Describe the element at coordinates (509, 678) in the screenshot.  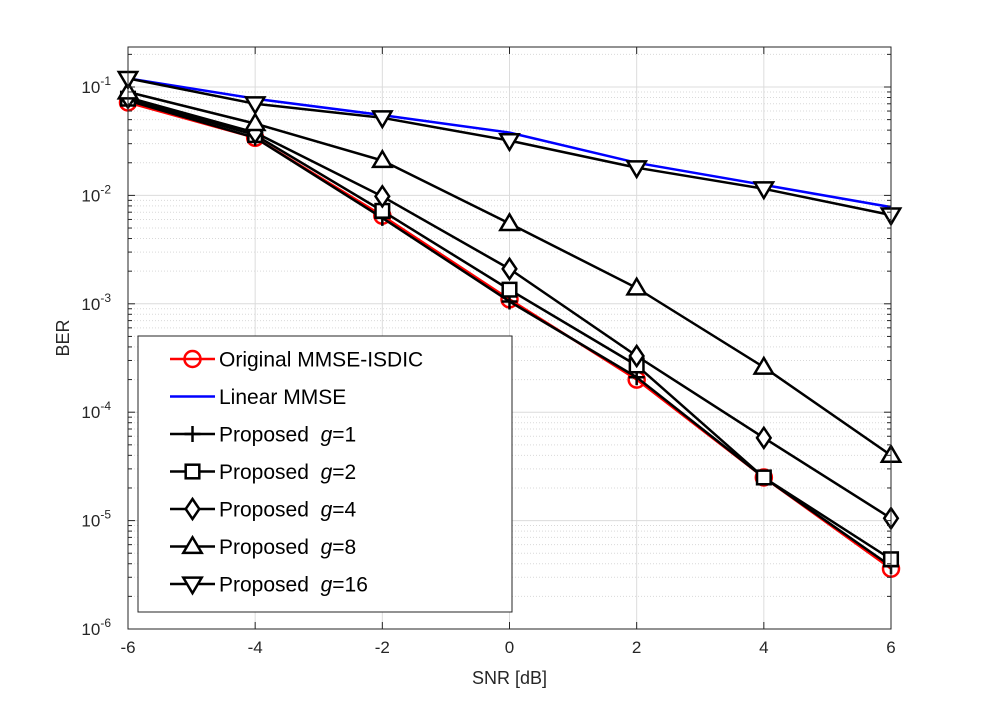
I see `x-axis-label: SNR [dB]` at that location.